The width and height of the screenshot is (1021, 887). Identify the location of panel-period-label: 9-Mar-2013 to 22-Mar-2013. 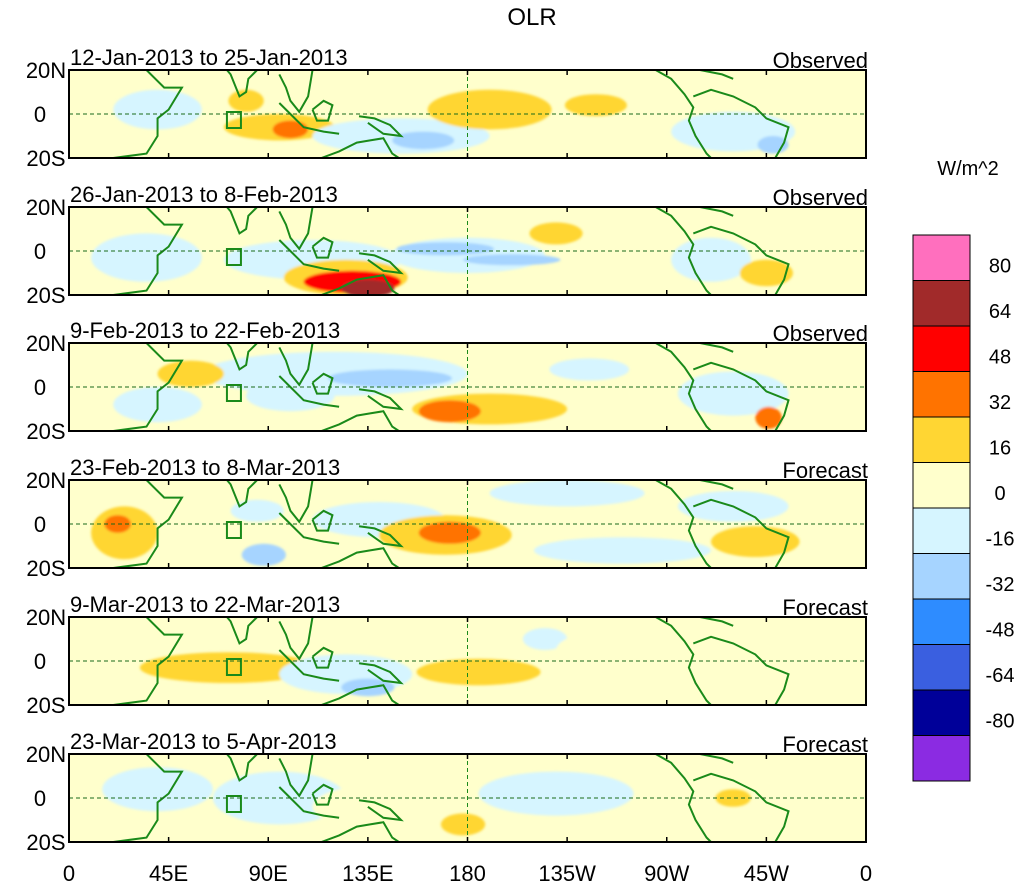
(205, 604).